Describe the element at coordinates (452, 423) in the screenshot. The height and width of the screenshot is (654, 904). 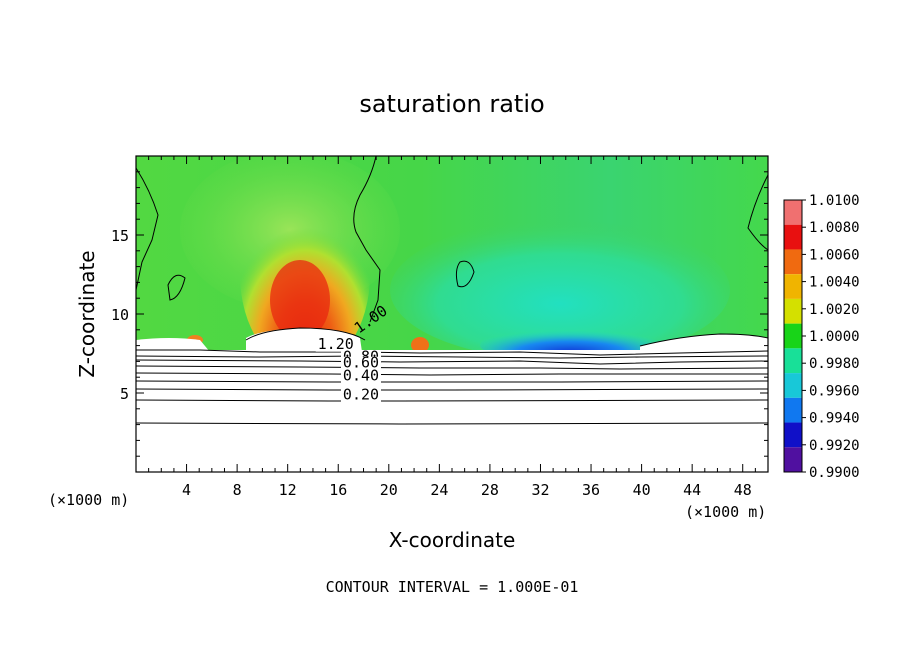
I see `contour-l9` at that location.